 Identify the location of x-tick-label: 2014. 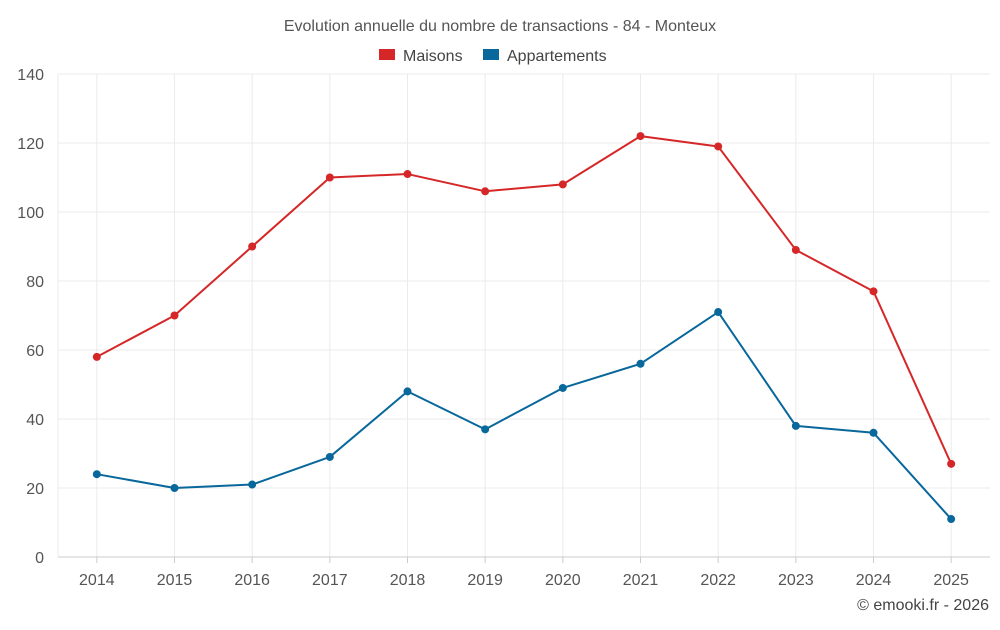
(97, 580).